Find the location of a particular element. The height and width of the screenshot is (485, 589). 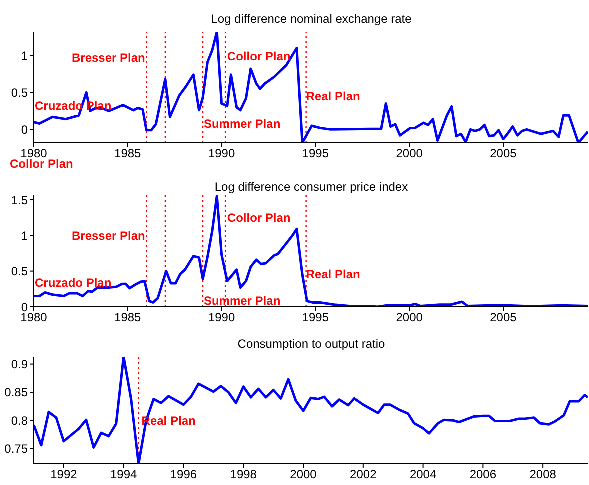

y-tick-label: 0.75 is located at coordinates (16, 449).